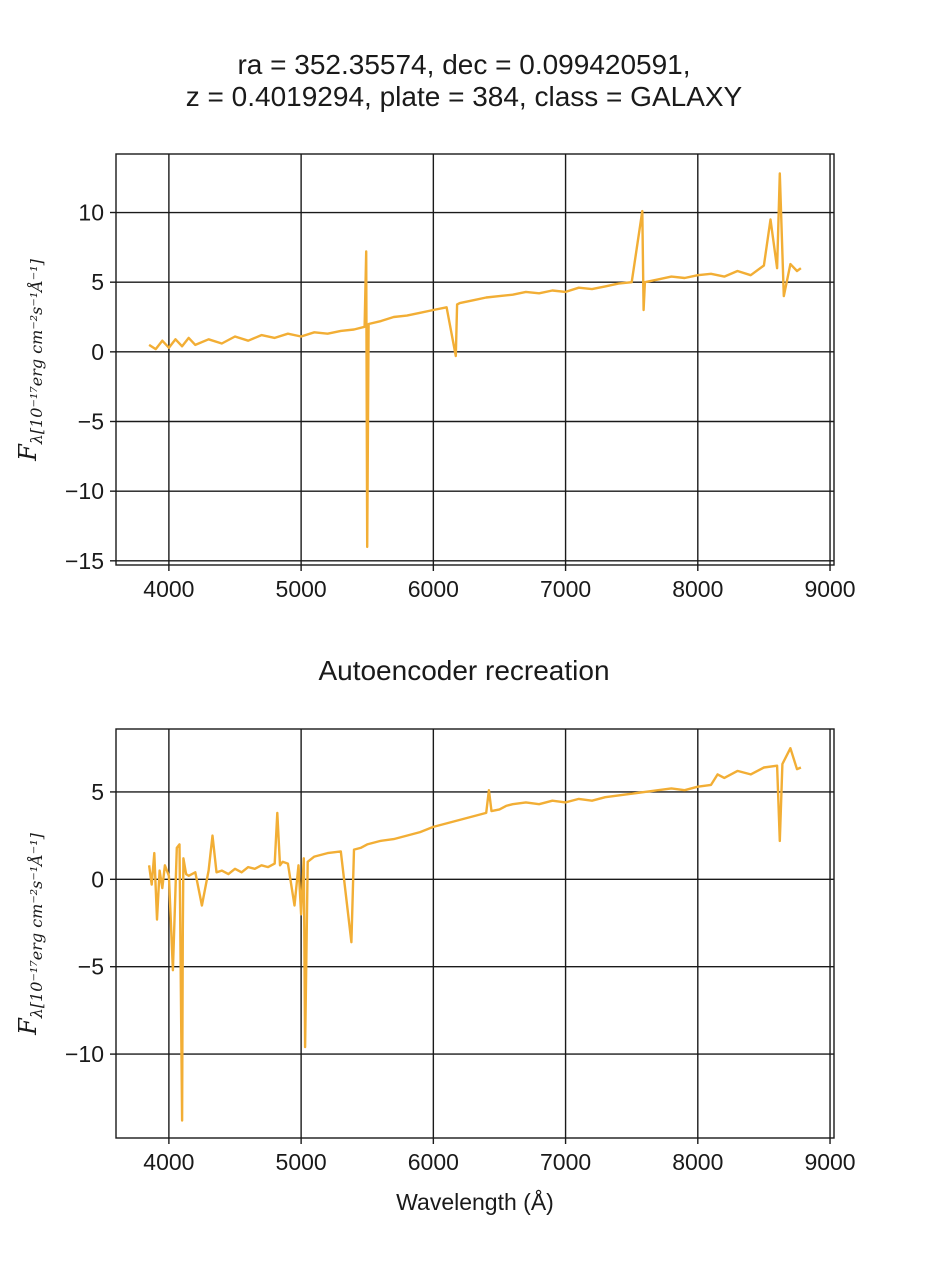 The image size is (928, 1280). Describe the element at coordinates (475, 1201) in the screenshot. I see `x-axis-label: Wavelength (Å)` at that location.